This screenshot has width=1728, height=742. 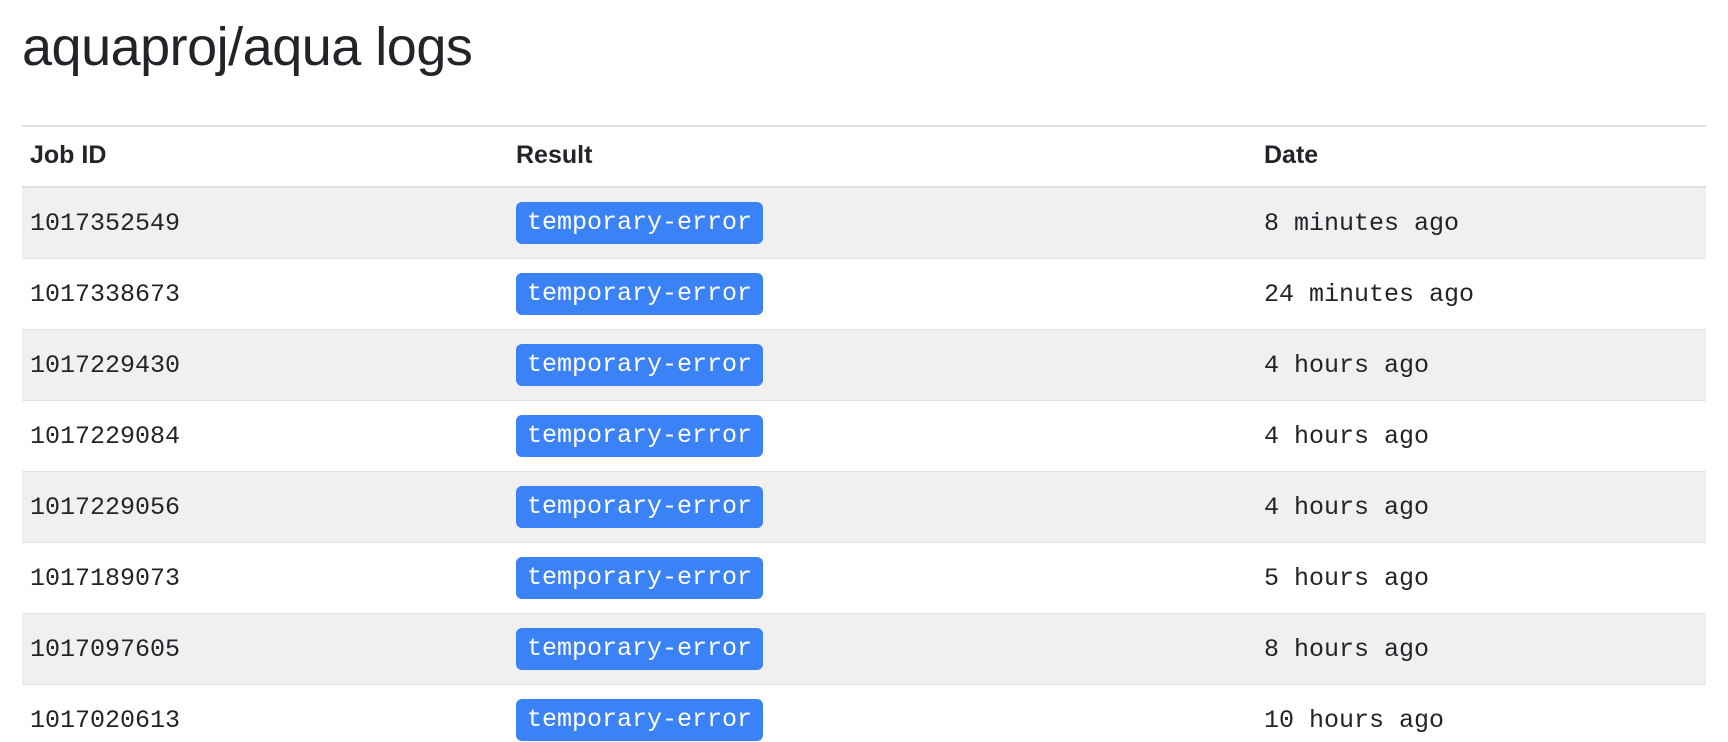 I want to click on table-row: 1017338673 temporary-error 24 minutes ago, so click(x=864, y=294).